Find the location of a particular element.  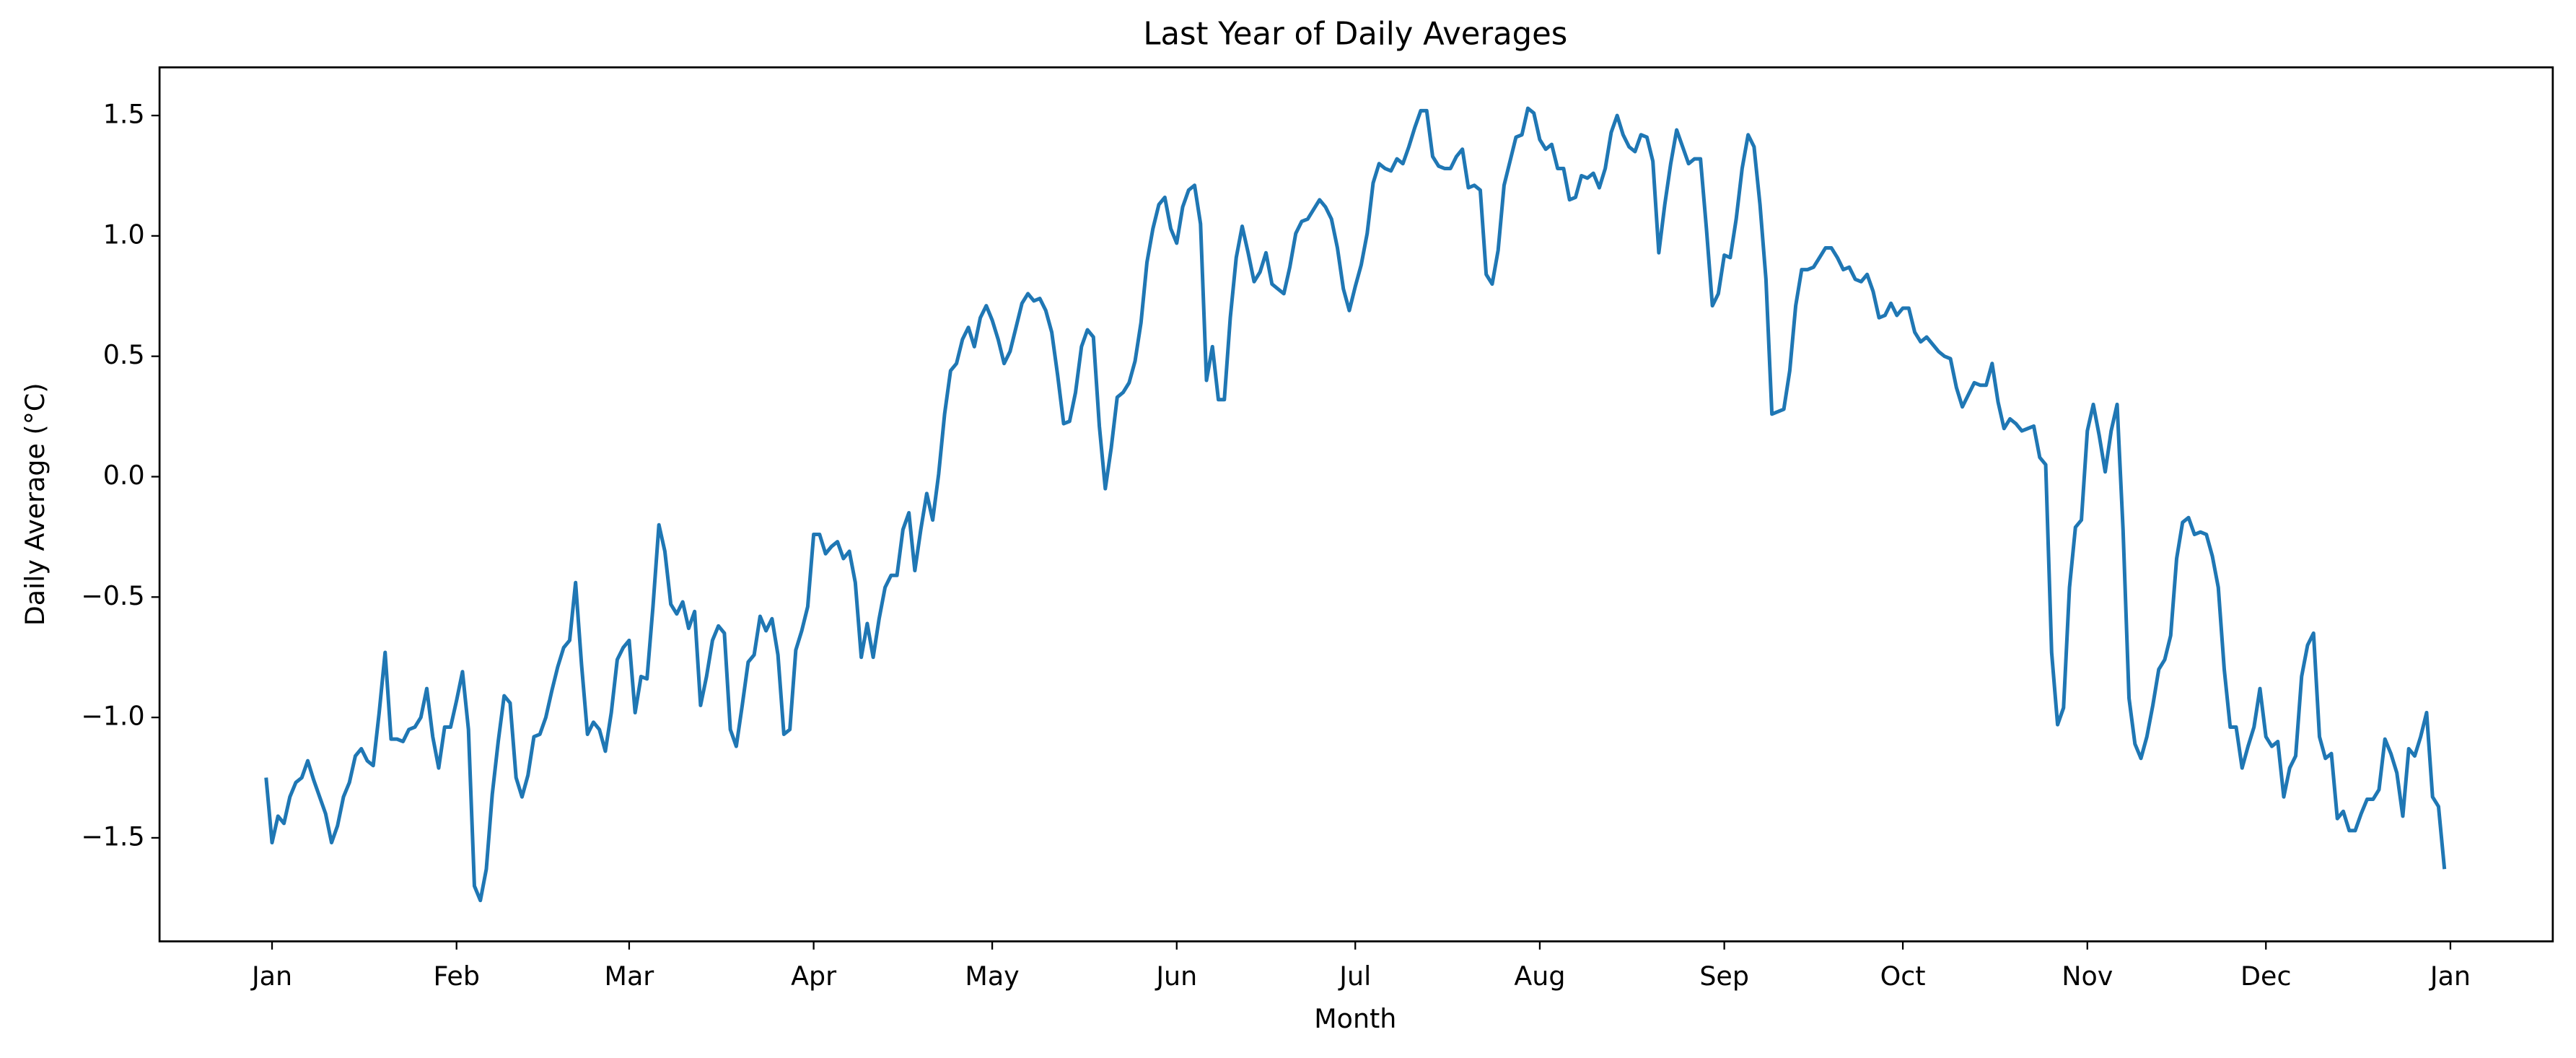

y-tick-label: 1.5 is located at coordinates (124, 114).